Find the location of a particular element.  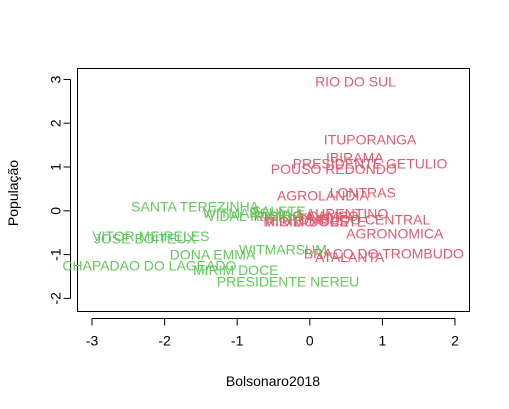

point-label: SALETE is located at coordinates (279, 211).